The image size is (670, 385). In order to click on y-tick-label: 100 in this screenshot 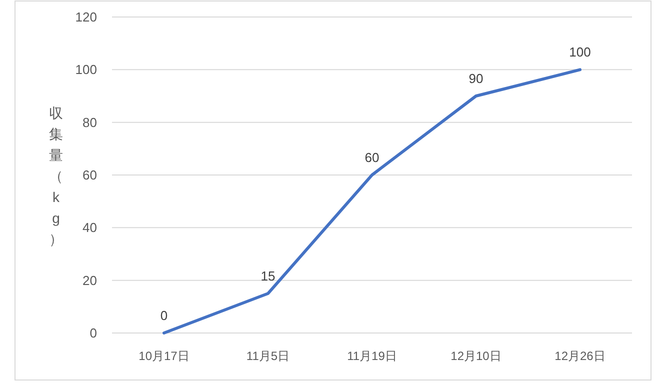, I will do `click(86, 70)`.